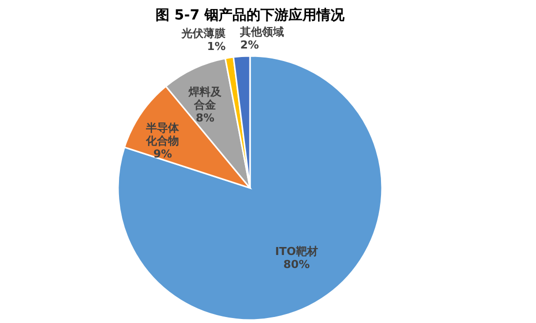  What do you see at coordinates (205, 117) in the screenshot?
I see `data-label: 8%` at bounding box center [205, 117].